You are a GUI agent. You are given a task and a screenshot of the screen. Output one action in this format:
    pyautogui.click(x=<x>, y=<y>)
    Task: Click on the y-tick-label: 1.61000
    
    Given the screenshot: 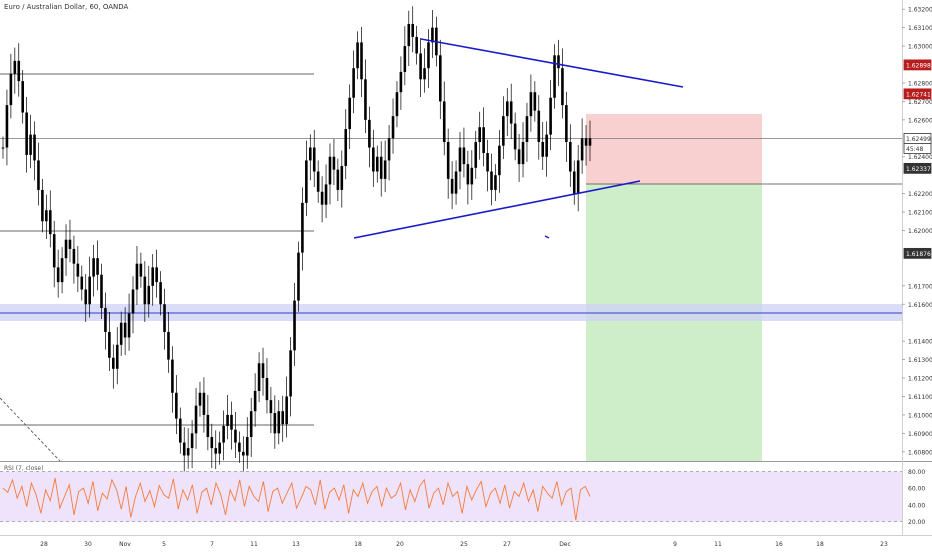 What is the action you would take?
    pyautogui.click(x=920, y=415)
    